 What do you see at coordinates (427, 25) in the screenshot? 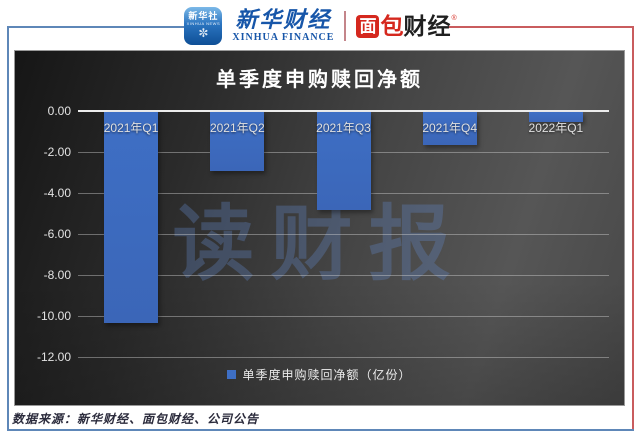
I see `mianbao-logo-dark-chars: 财经` at bounding box center [427, 25].